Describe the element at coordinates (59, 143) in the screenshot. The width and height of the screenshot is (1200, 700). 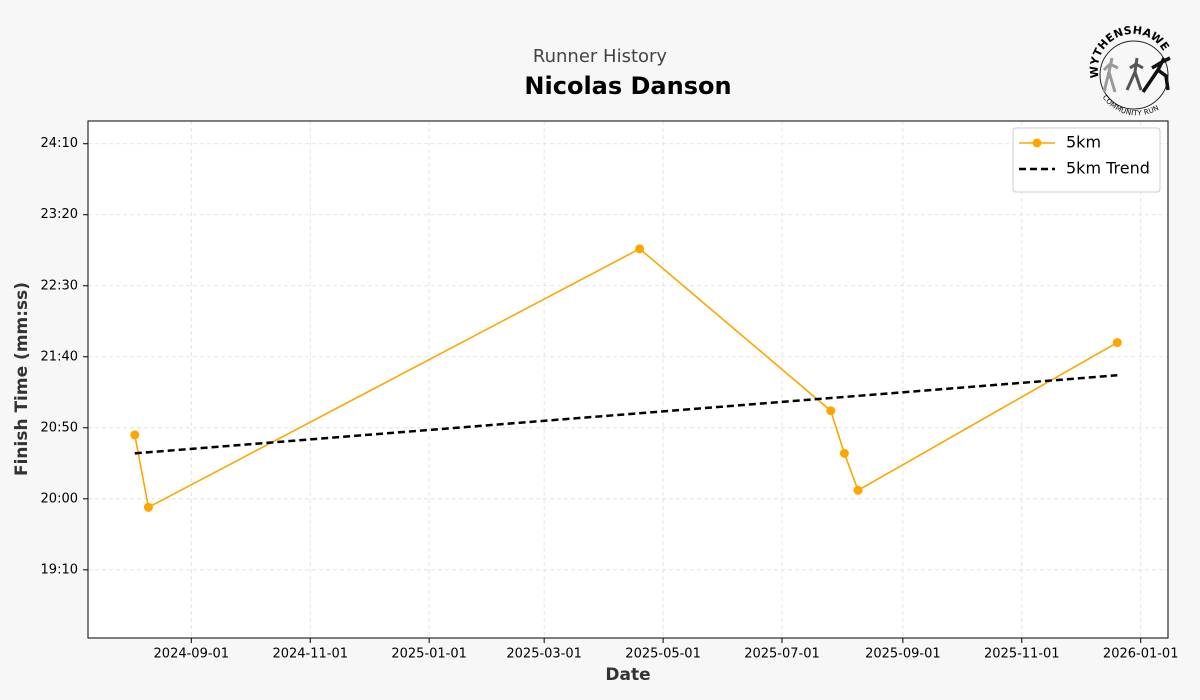
I see `y-tick-label: 24:10` at that location.